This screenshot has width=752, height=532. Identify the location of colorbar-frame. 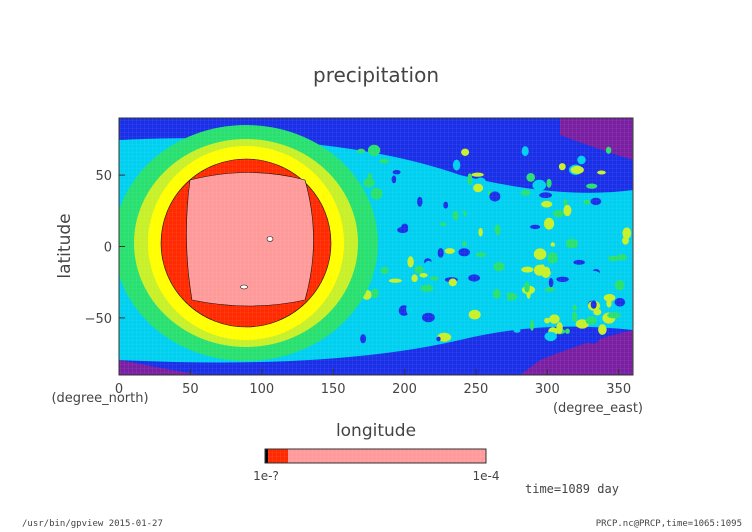
(375, 456).